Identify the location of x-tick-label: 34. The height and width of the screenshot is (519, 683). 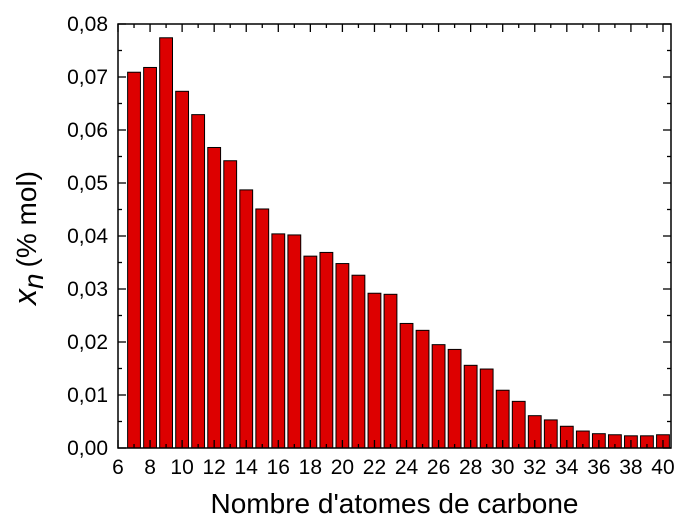
(567, 467).